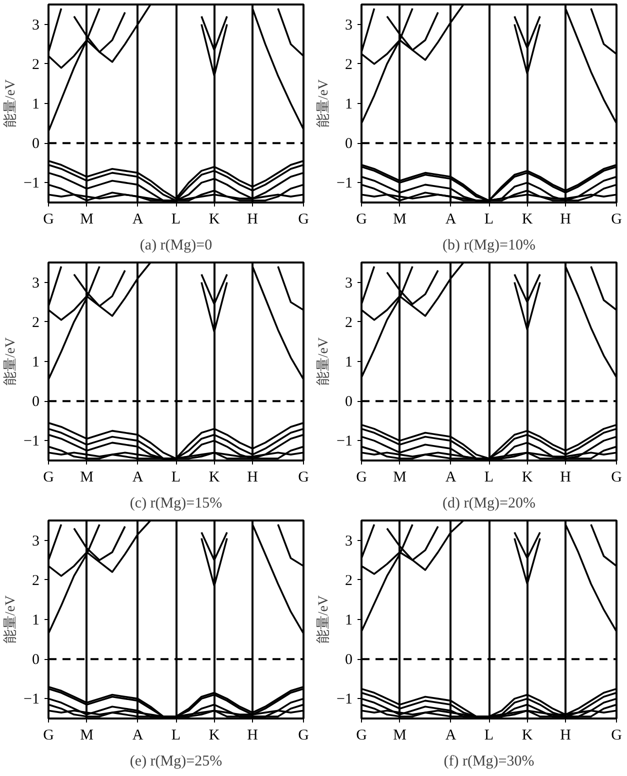 This screenshot has height=776, width=627. What do you see at coordinates (489, 504) in the screenshot?
I see `text: (d) r(Mg)=20%` at bounding box center [489, 504].